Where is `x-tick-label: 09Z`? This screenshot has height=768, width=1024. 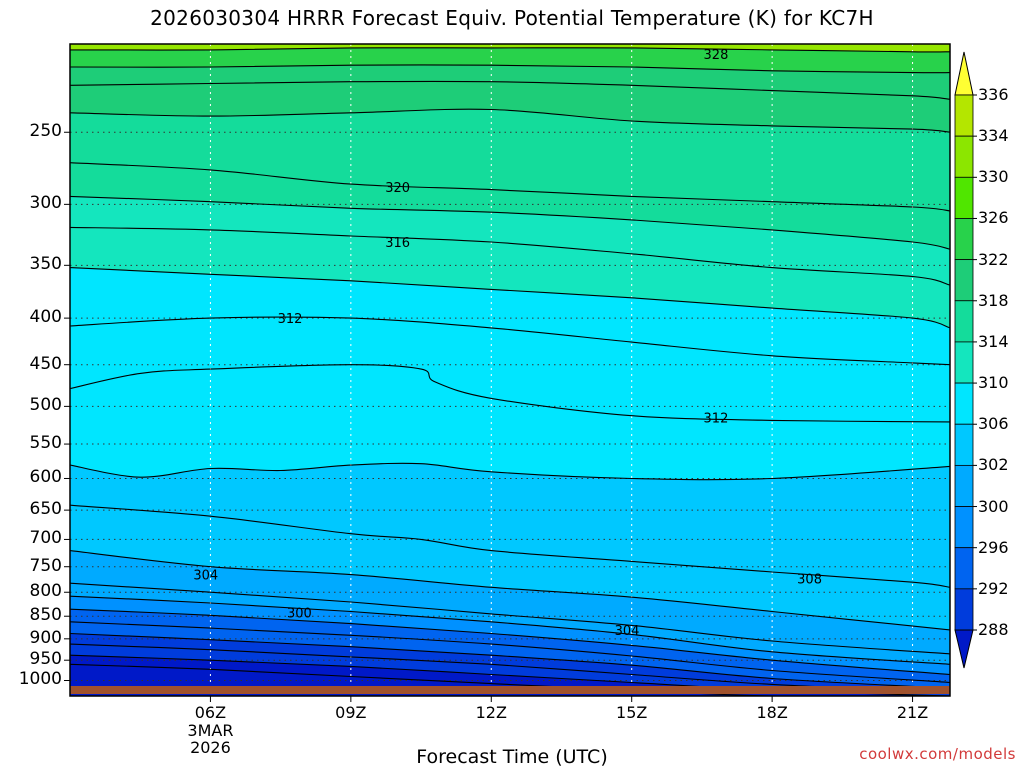 x-tick-label: 09Z is located at coordinates (351, 712).